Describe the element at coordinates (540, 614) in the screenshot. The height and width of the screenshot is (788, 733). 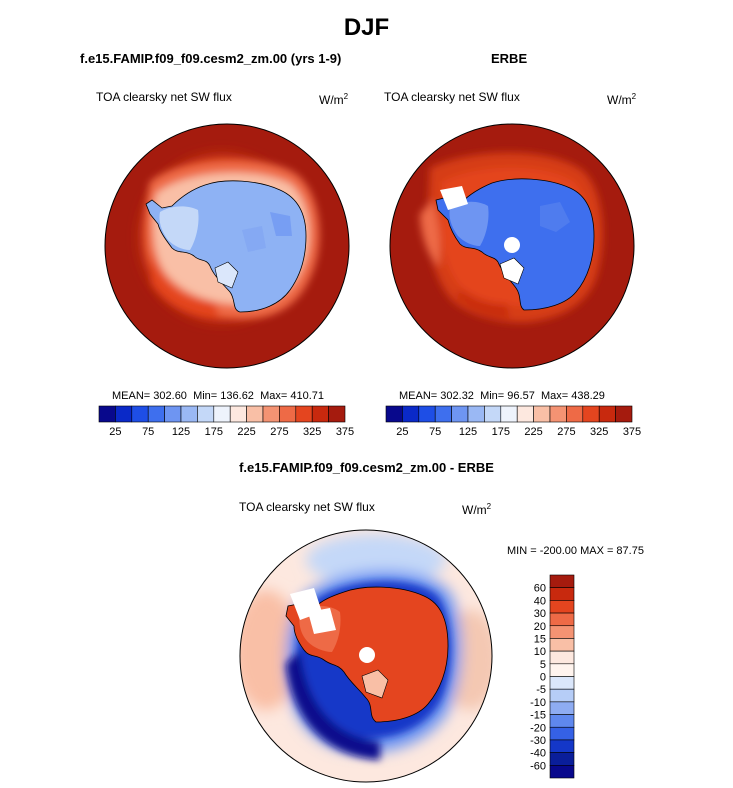
I see `colorbar-tick-label: 30` at that location.